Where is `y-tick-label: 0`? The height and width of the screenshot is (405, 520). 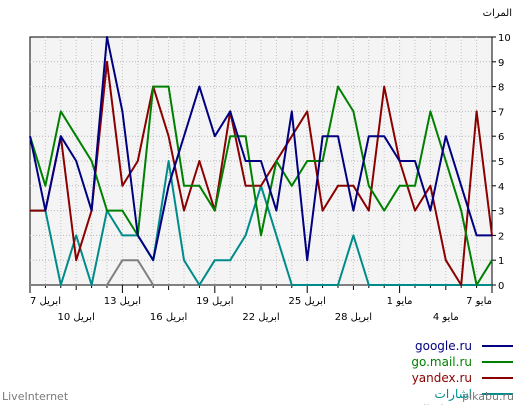
y-tick-label: 0 is located at coordinates (501, 286).